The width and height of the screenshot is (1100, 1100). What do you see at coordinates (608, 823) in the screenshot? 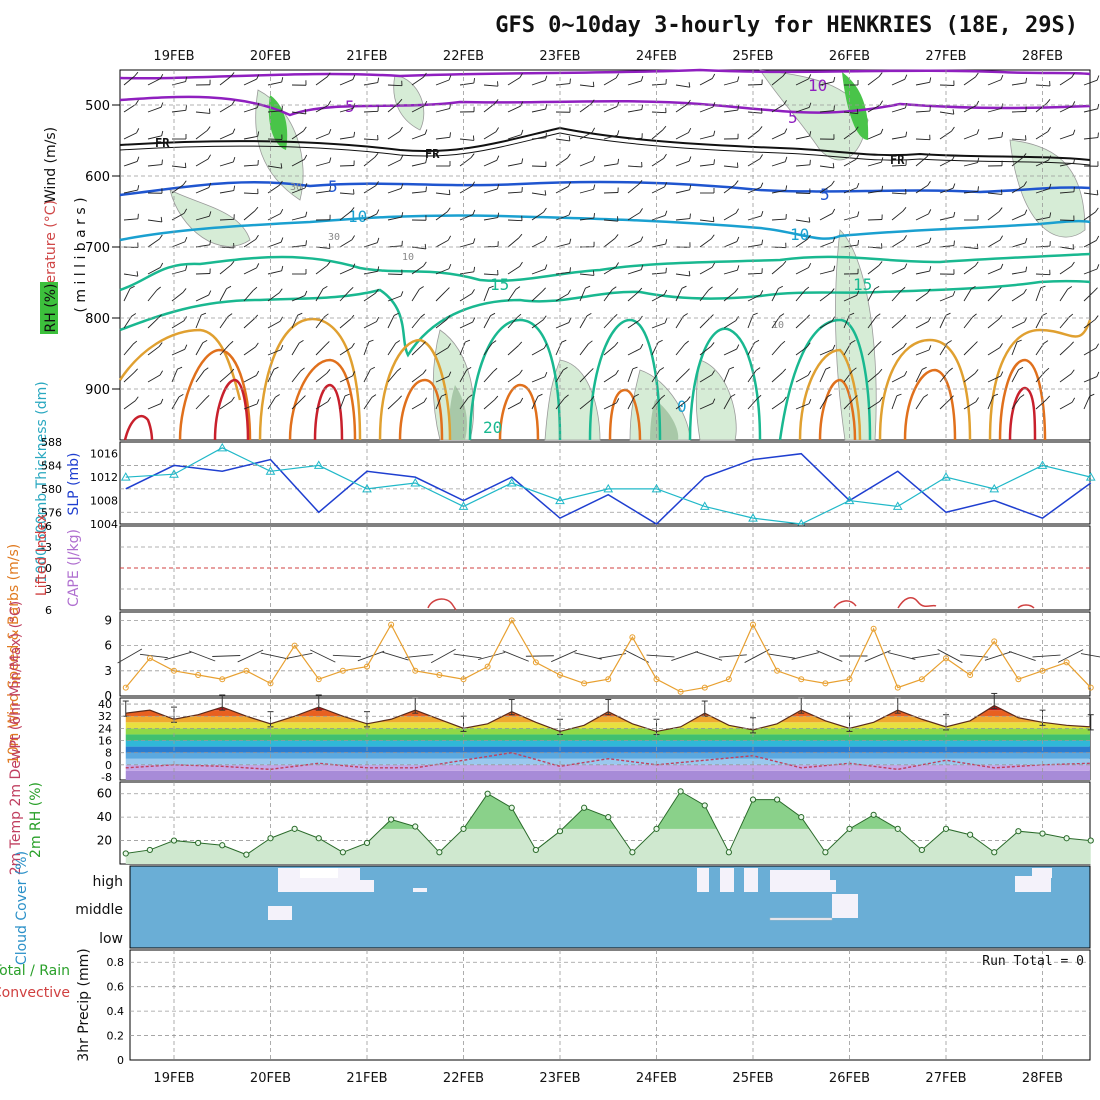
I see `rh-markers` at bounding box center [608, 823].